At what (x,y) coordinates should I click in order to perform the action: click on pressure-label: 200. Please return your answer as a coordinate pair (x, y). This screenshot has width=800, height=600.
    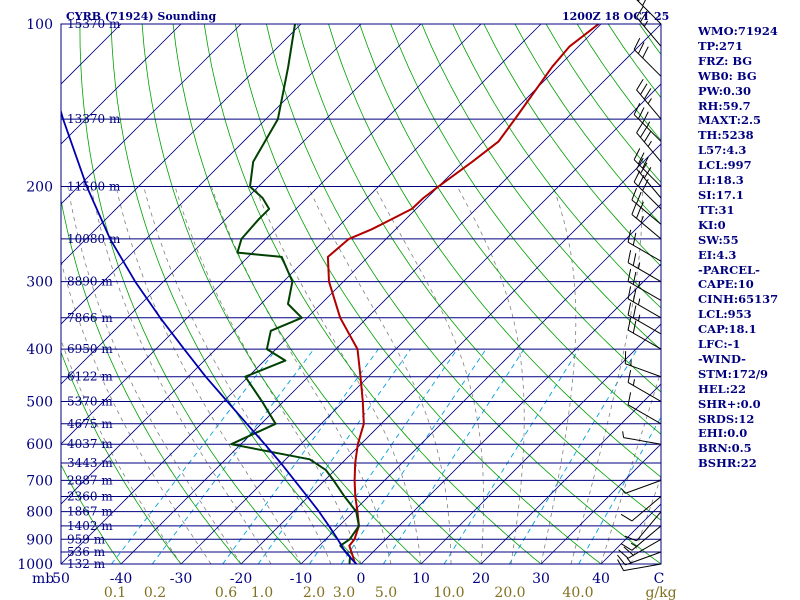
    Looking at the image, I should click on (39, 188).